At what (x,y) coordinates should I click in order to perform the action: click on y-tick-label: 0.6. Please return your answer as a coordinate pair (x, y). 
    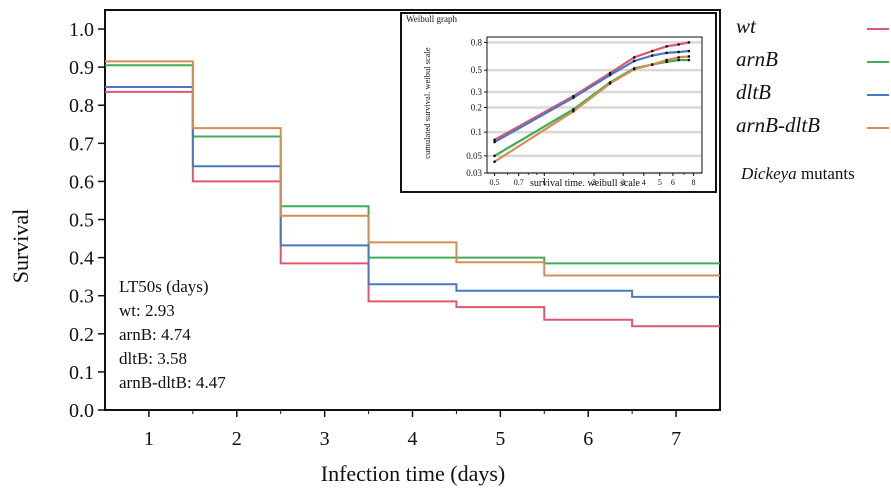
    Looking at the image, I should click on (81, 182).